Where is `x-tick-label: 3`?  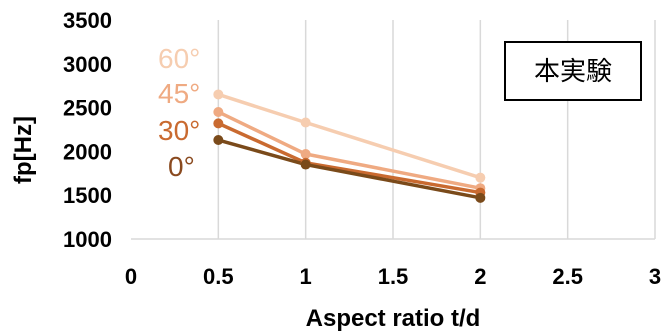
x-tick-label: 3 is located at coordinates (655, 276).